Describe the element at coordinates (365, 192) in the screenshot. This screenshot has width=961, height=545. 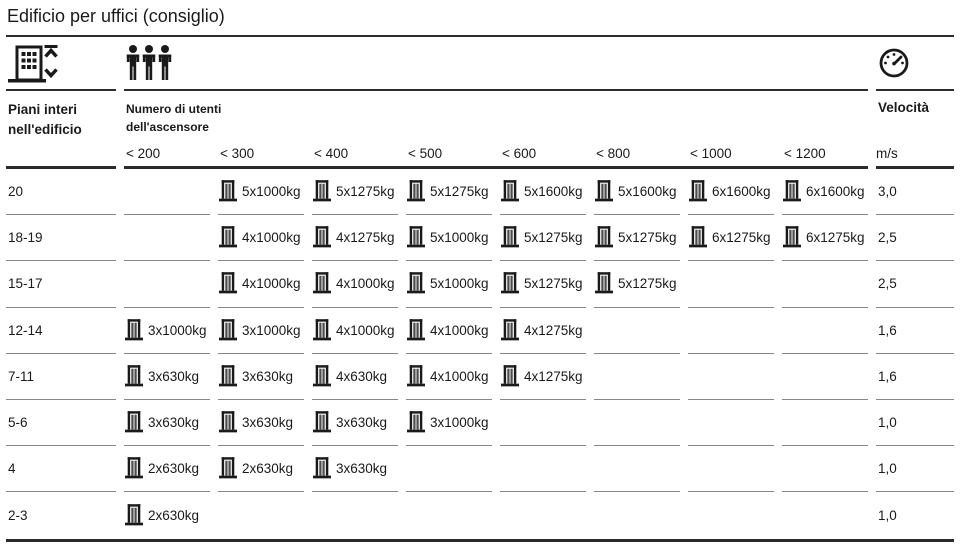
I see `lift-config-label: 5x1275kg` at that location.